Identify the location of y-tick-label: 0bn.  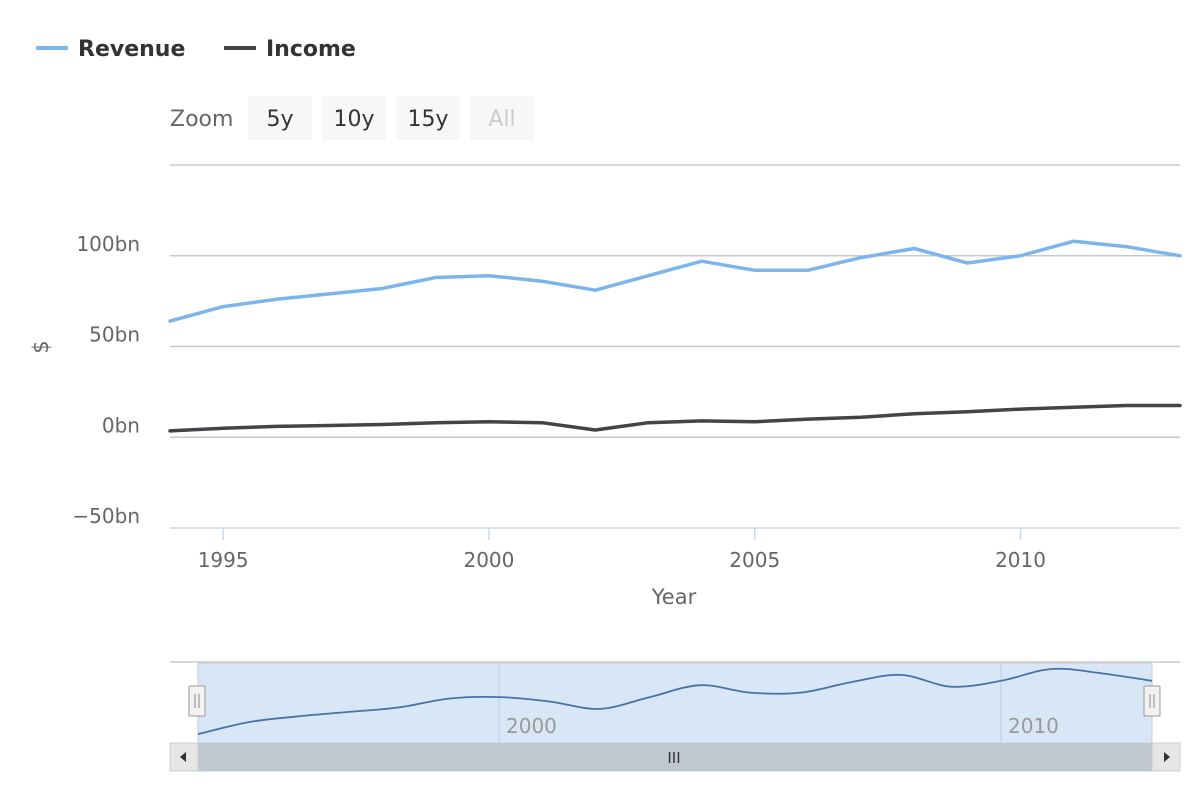
(121, 425).